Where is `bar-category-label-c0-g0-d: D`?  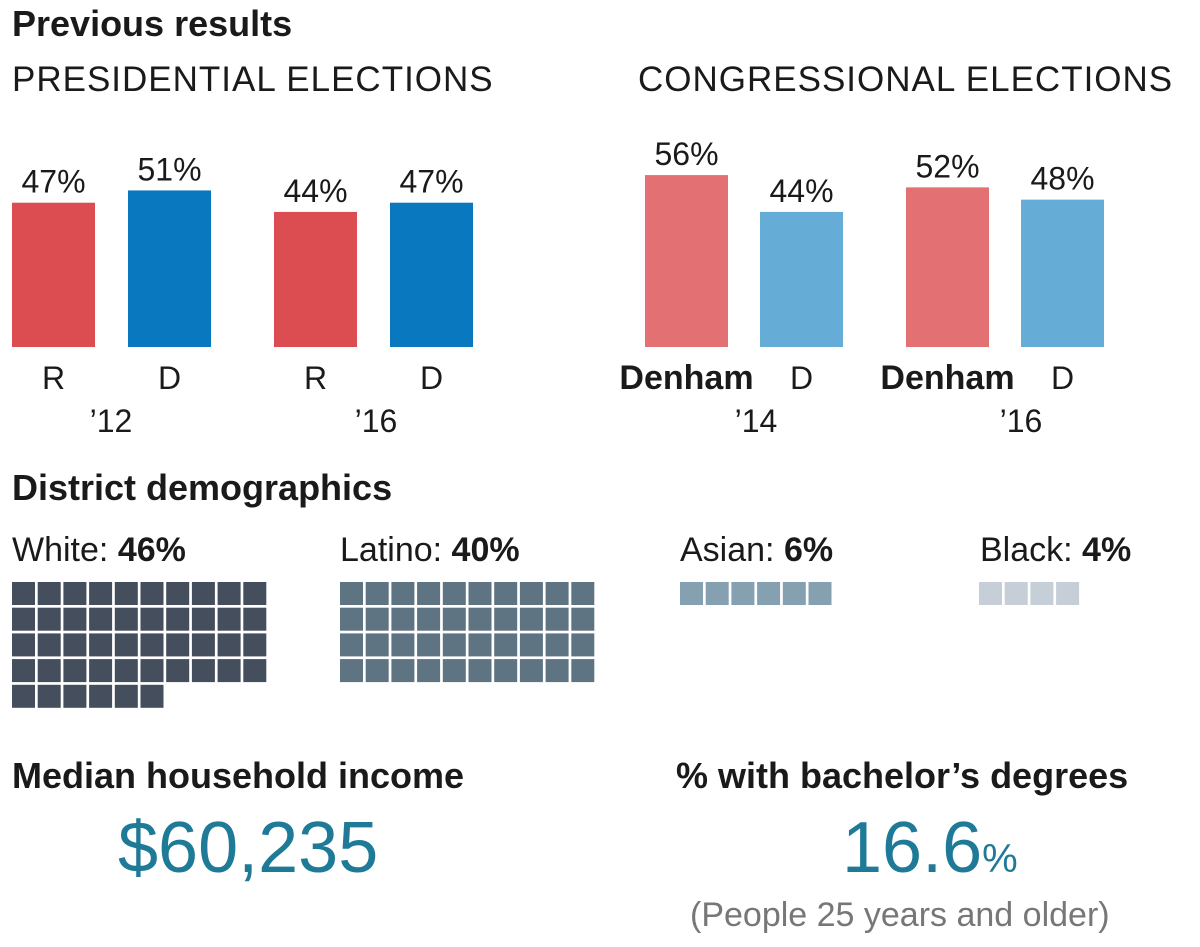
bar-category-label-c0-g0-d: D is located at coordinates (169, 378).